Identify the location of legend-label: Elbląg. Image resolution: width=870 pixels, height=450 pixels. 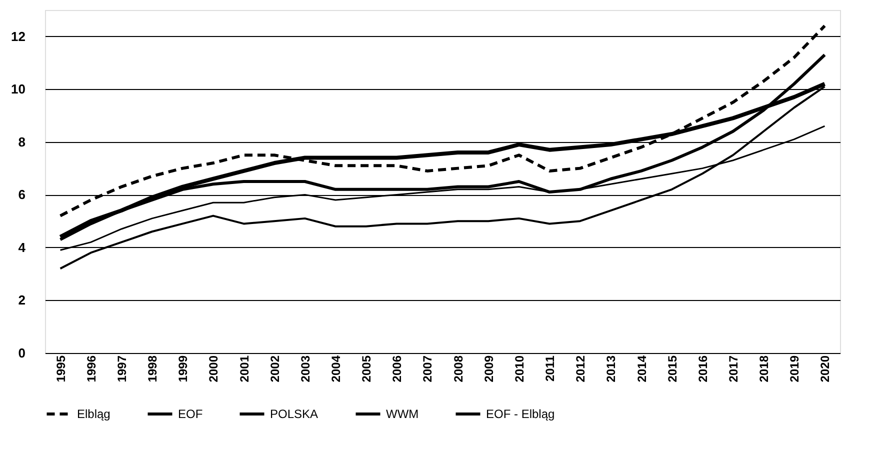
(93, 414).